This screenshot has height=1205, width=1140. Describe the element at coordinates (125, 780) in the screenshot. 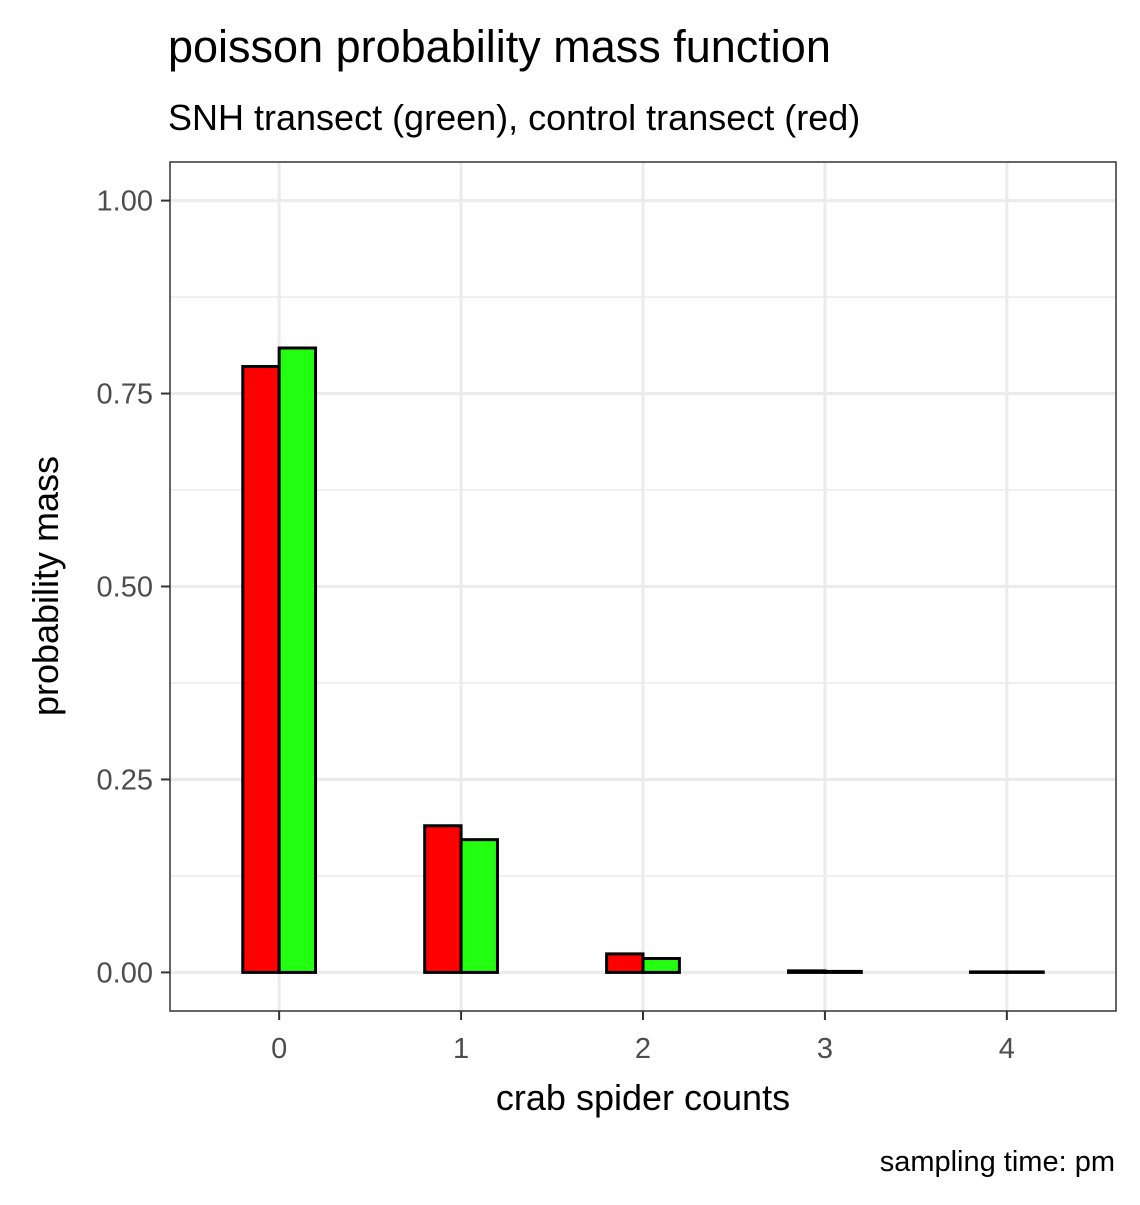

I see `y-tick-label: 0.25` at that location.